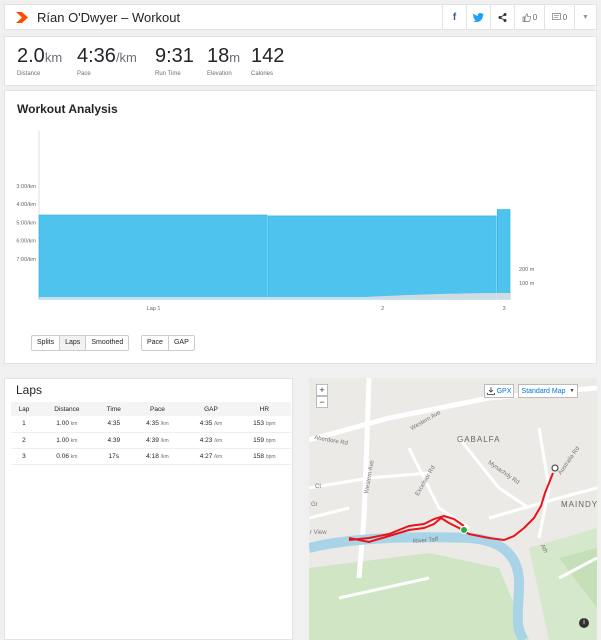 The image size is (601, 640). What do you see at coordinates (62, 456) in the screenshot?
I see `value: 0.06` at bounding box center [62, 456].